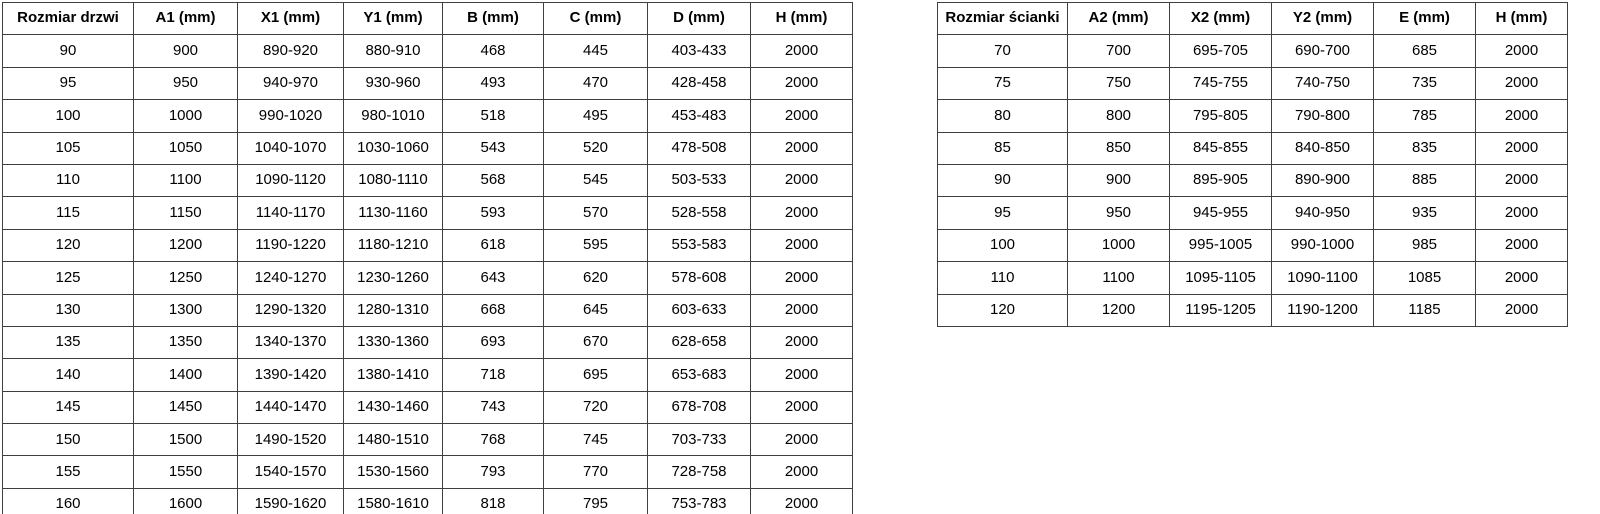  What do you see at coordinates (185, 407) in the screenshot?
I see `table-cell: 1450` at bounding box center [185, 407].